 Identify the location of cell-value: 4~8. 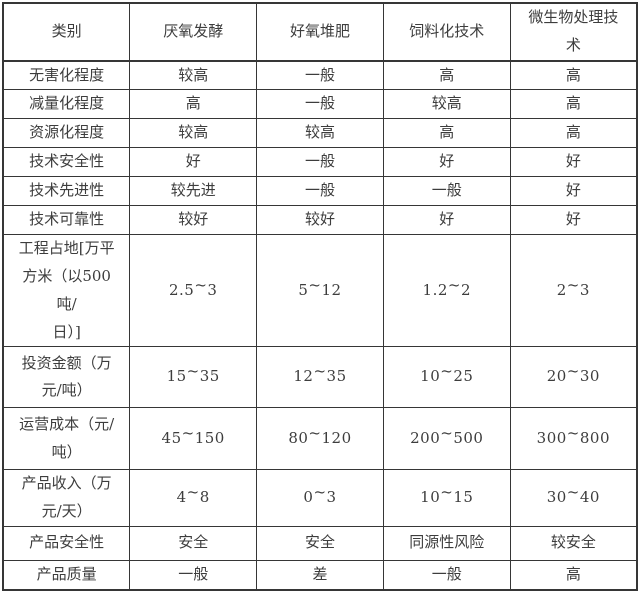
(193, 498).